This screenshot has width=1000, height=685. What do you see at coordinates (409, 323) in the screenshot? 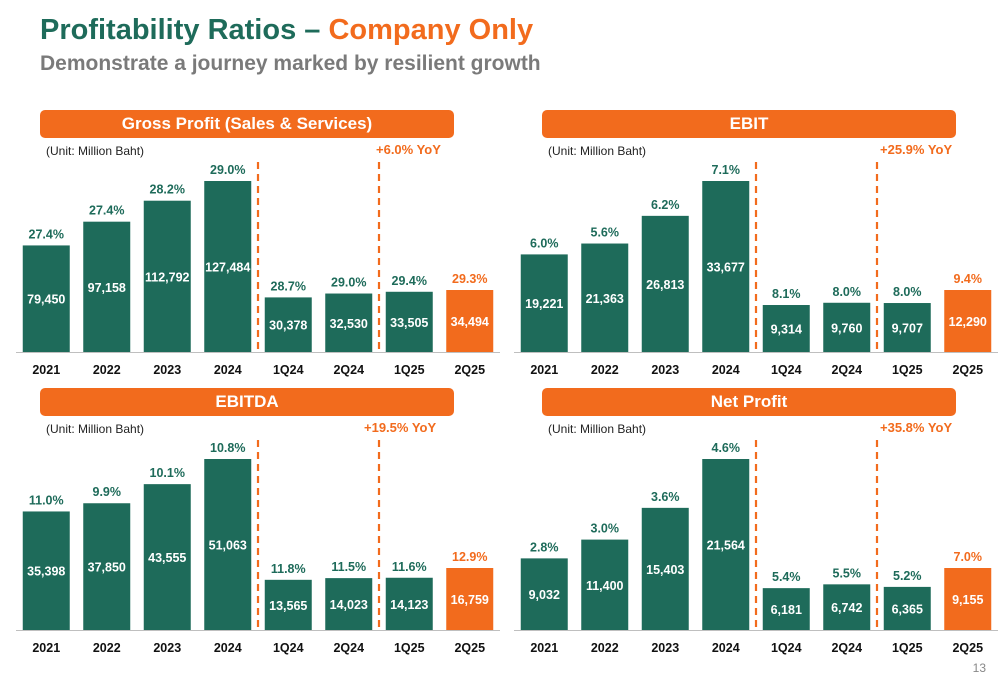
I see `value-label: 33,505` at bounding box center [409, 323].